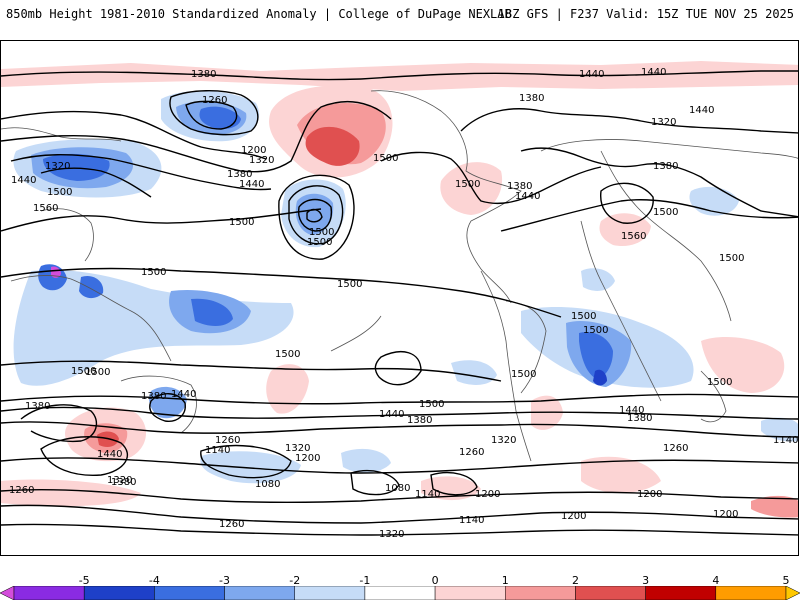 The width and height of the screenshot is (800, 600). What do you see at coordinates (716, 580) in the screenshot?
I see `colorbar-tick-label: 4` at bounding box center [716, 580].